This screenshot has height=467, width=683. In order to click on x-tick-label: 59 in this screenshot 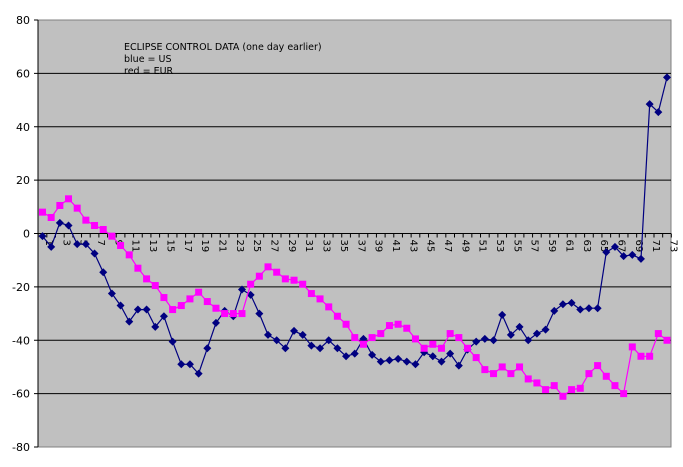, I will do `click(551, 246)`.